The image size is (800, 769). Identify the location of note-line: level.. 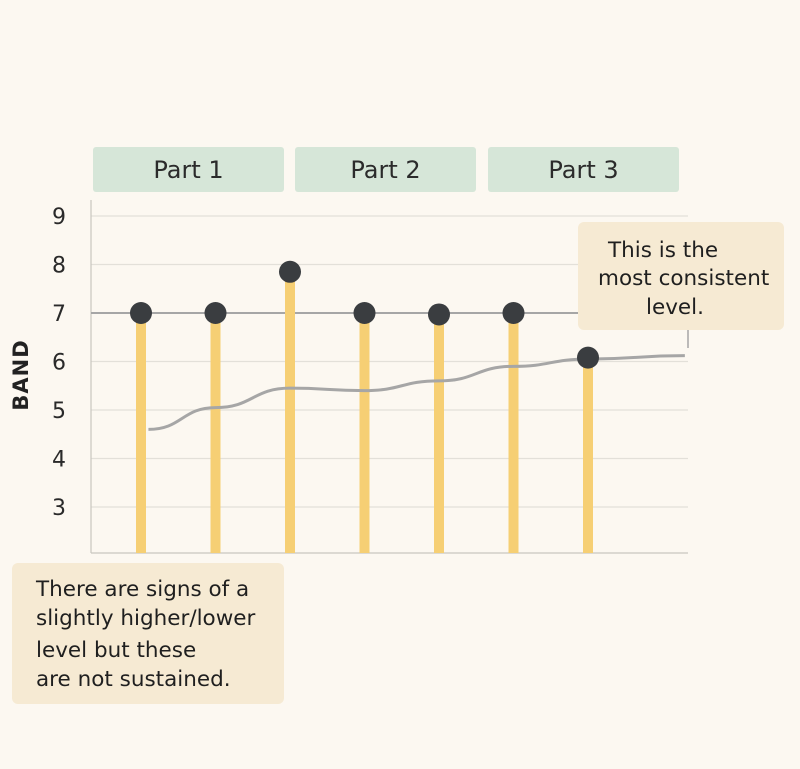
(675, 307).